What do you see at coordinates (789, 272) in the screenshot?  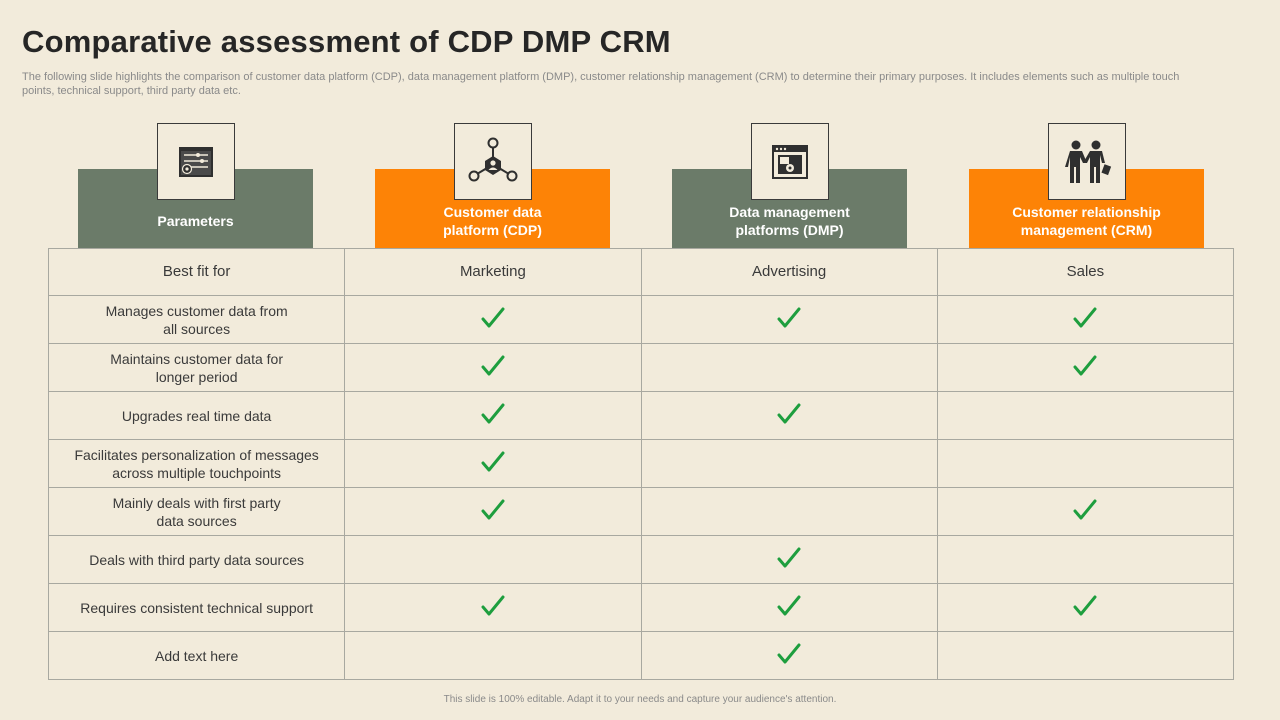 I see `best-fit-dmp: Advertising` at bounding box center [789, 272].